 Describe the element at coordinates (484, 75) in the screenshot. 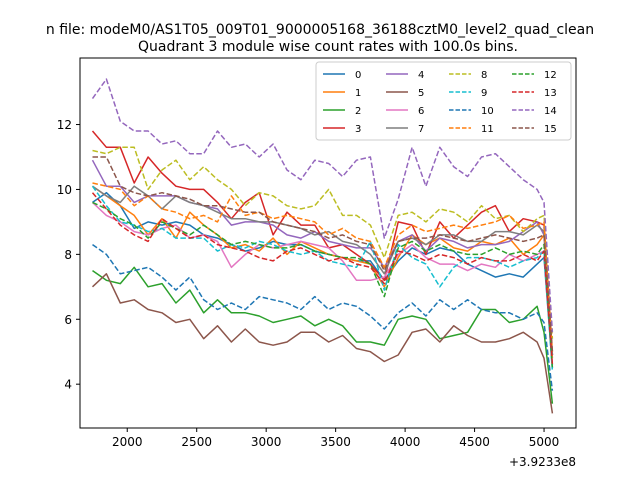

I see `legend-label-8: 8` at that location.